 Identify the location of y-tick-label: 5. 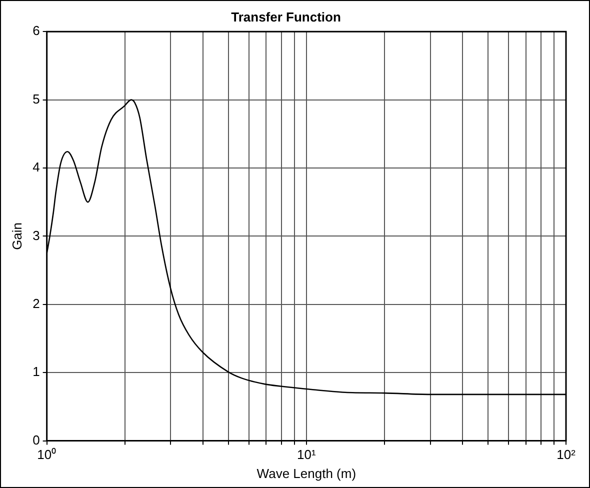
(36, 98).